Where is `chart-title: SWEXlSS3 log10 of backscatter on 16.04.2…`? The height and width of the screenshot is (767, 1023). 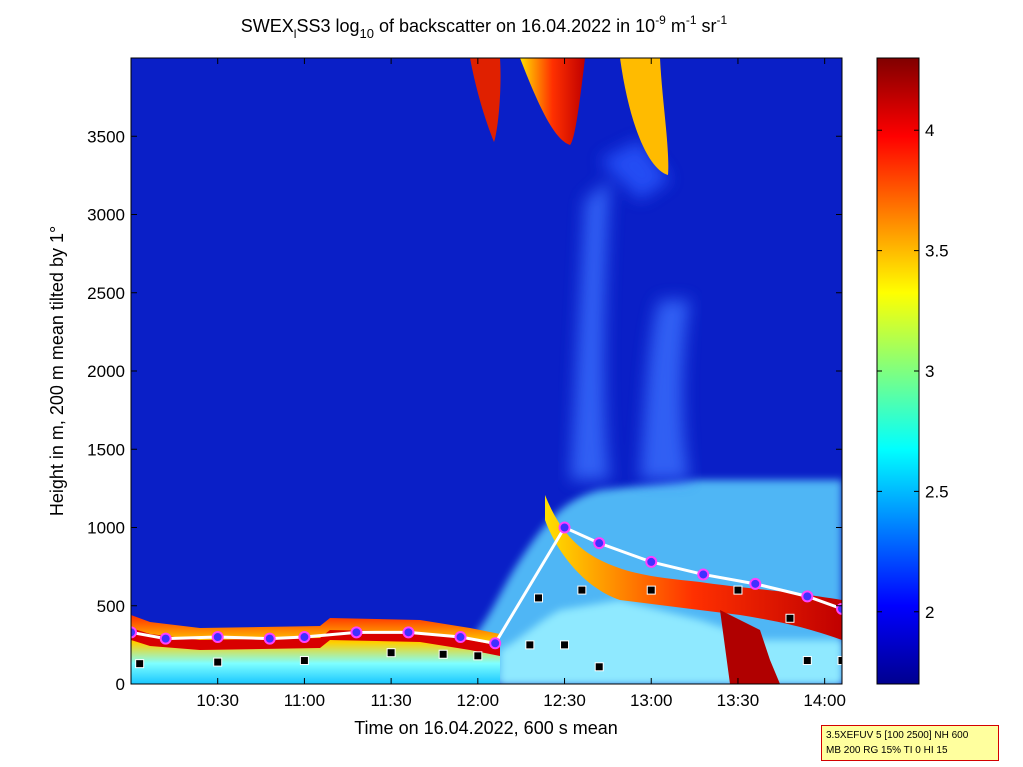
chart-title: SWEXlSS3 log10 of backscatter on 16.04.2… is located at coordinates (484, 27).